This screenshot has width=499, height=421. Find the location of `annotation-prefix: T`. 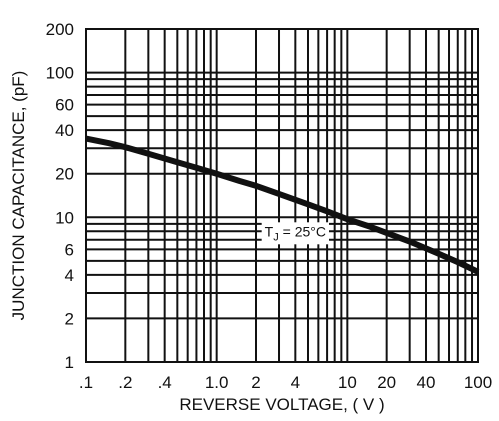

annotation-prefix: T is located at coordinates (269, 231).